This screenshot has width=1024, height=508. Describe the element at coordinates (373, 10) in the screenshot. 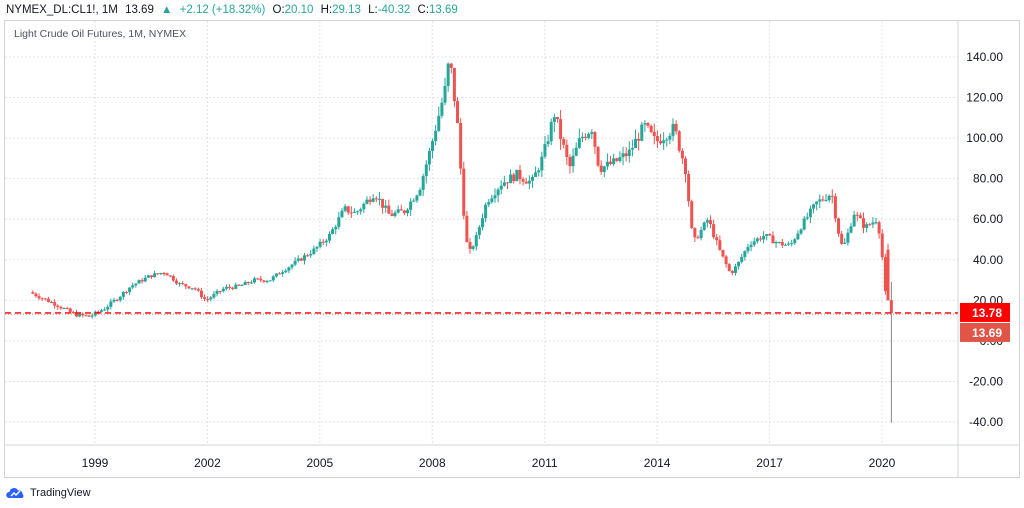

I see `low-label: L:` at that location.